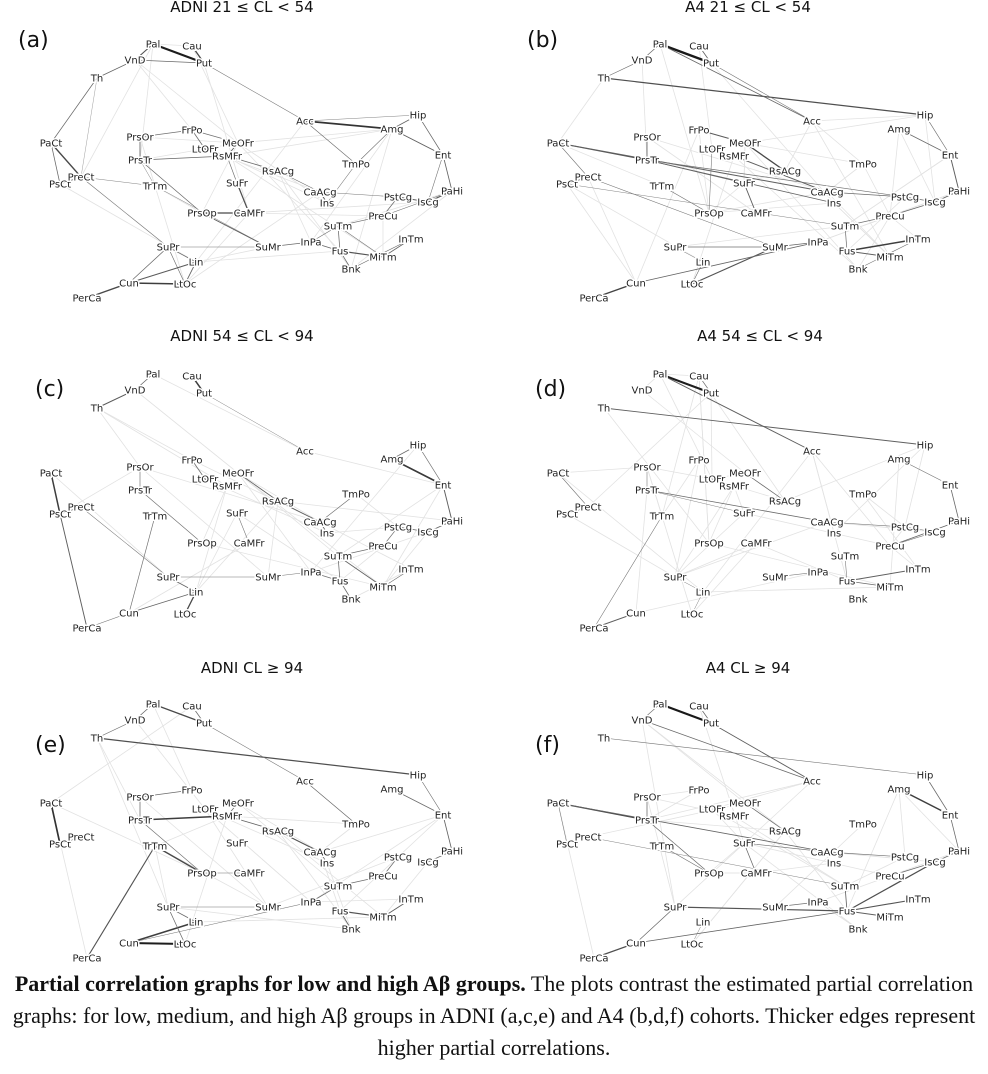 This screenshot has width=988, height=1074. I want to click on node-pal: Pal, so click(660, 705).